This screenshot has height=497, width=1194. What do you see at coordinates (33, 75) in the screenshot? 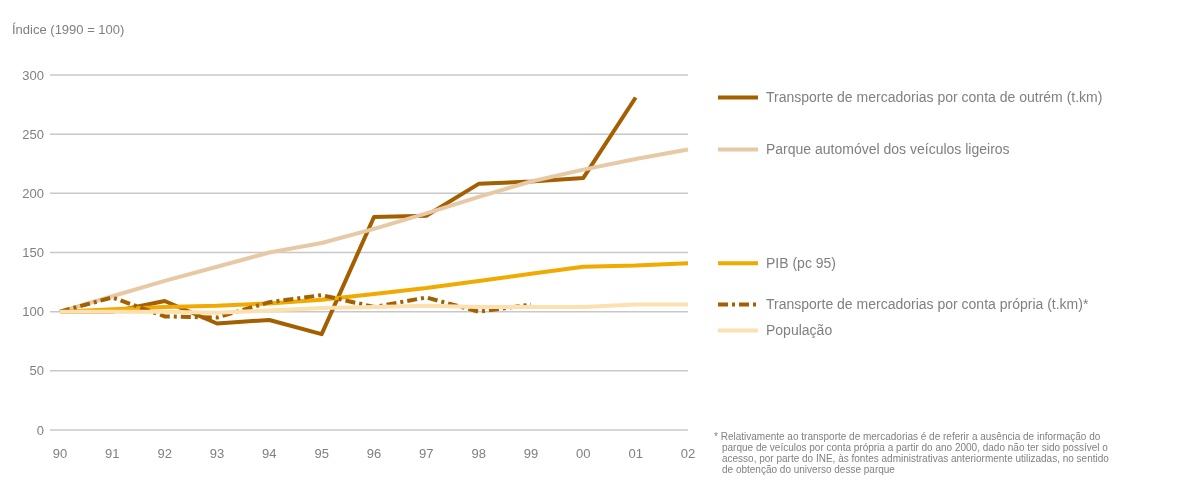
I see `y-tick-label: 300` at bounding box center [33, 75].